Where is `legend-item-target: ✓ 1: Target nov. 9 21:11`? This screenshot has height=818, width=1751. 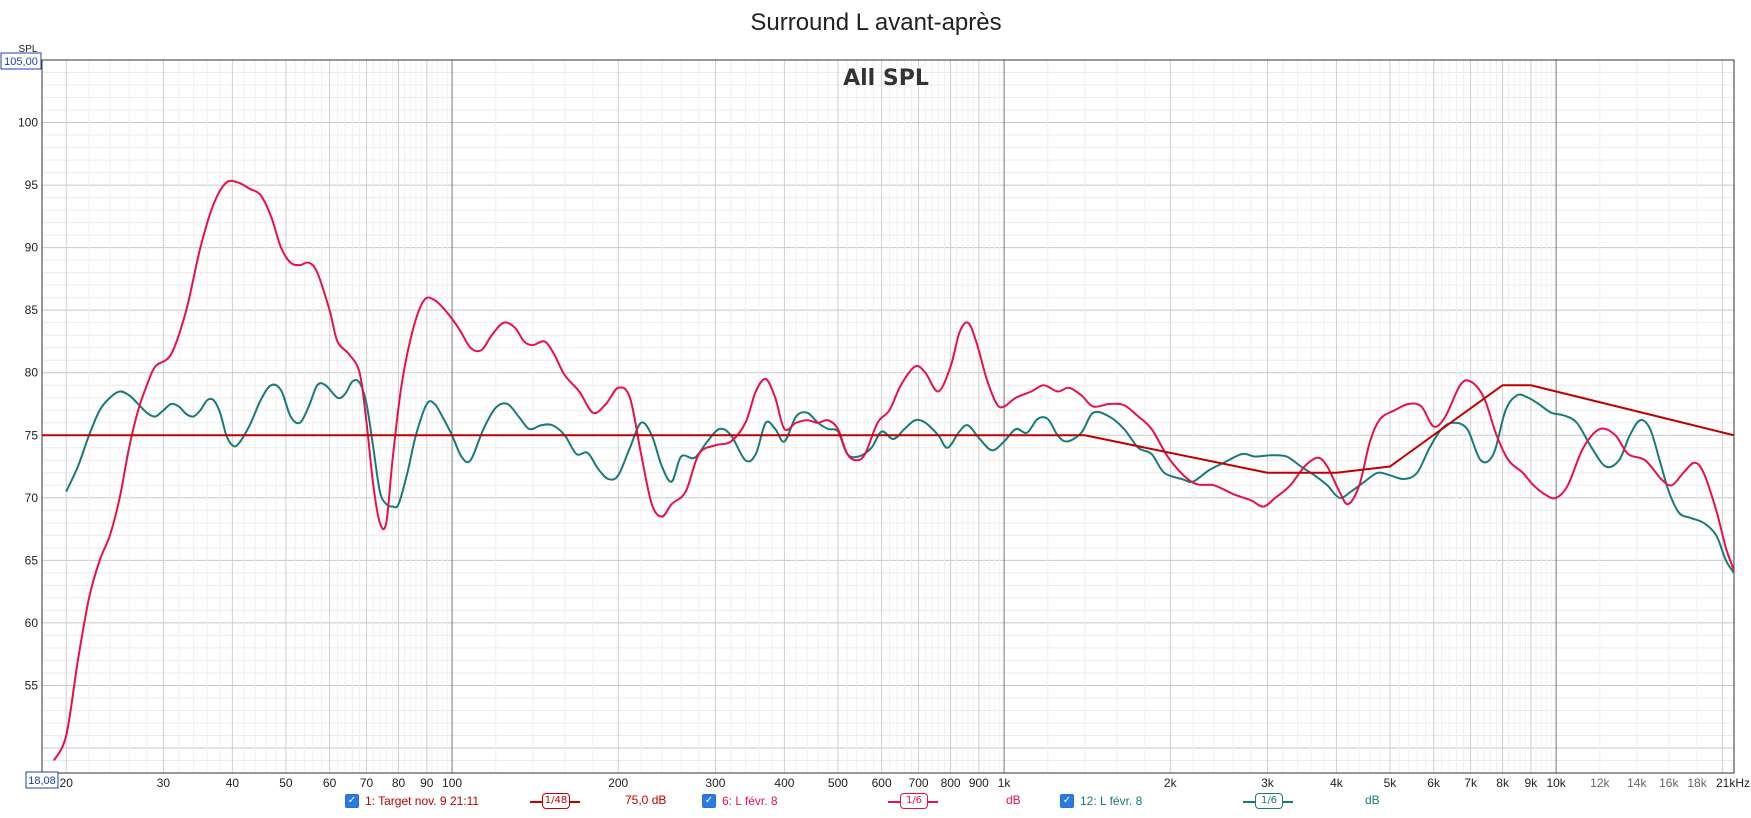 legend-item-target: ✓ 1: Target nov. 9 21:11 is located at coordinates (412, 801).